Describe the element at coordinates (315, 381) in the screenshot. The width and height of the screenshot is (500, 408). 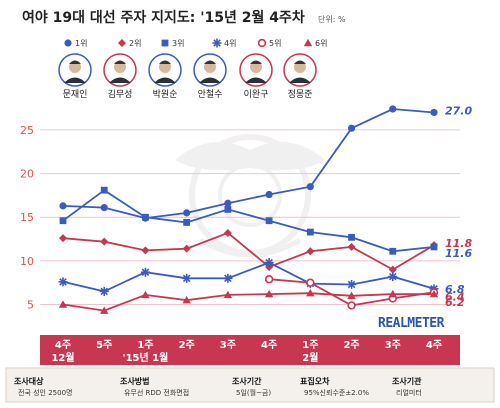
I see `footer-label: 표집오차` at that location.